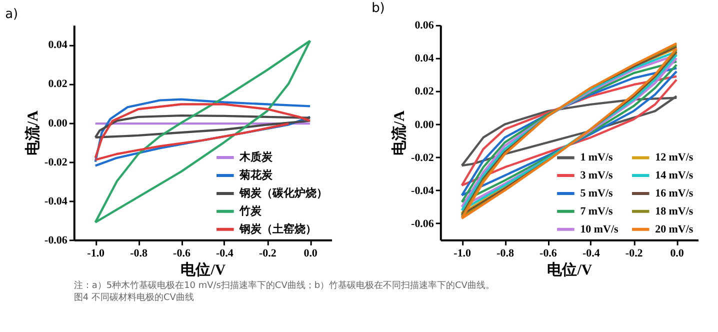 The width and height of the screenshot is (718, 332). I want to click on legend-label: 12 mV/s, so click(674, 158).